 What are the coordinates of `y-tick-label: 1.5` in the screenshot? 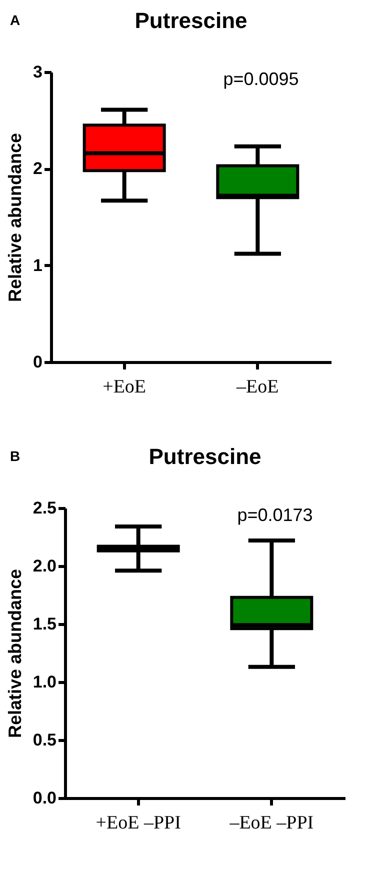 It's located at (44, 624).